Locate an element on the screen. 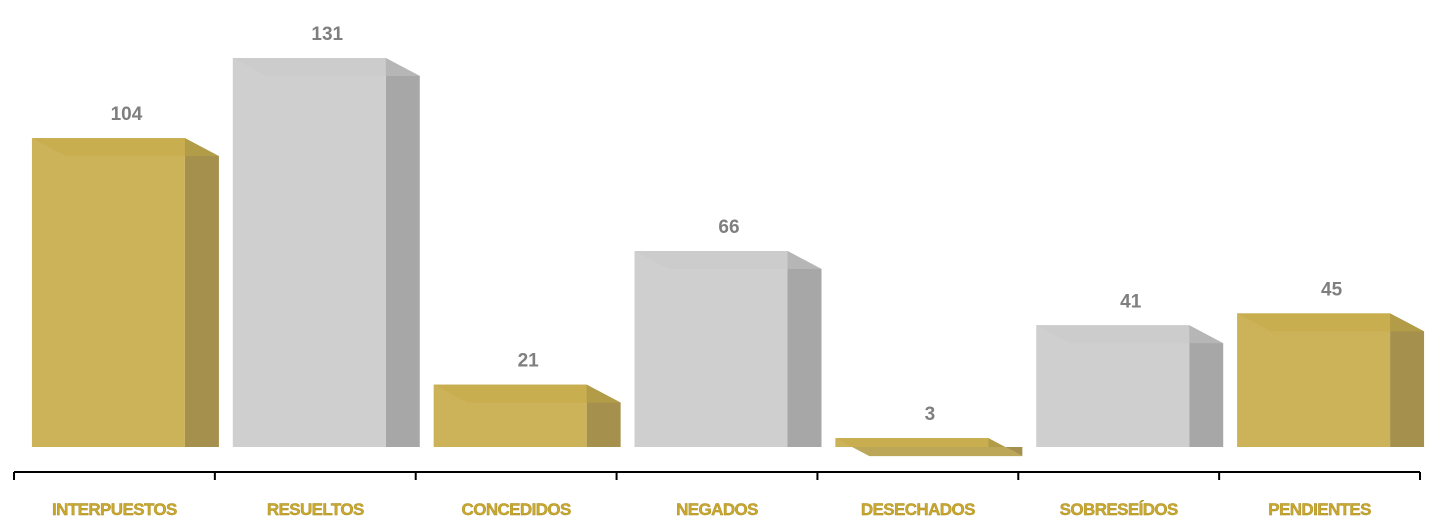 The width and height of the screenshot is (1433, 520). bar-negados is located at coordinates (728, 349).